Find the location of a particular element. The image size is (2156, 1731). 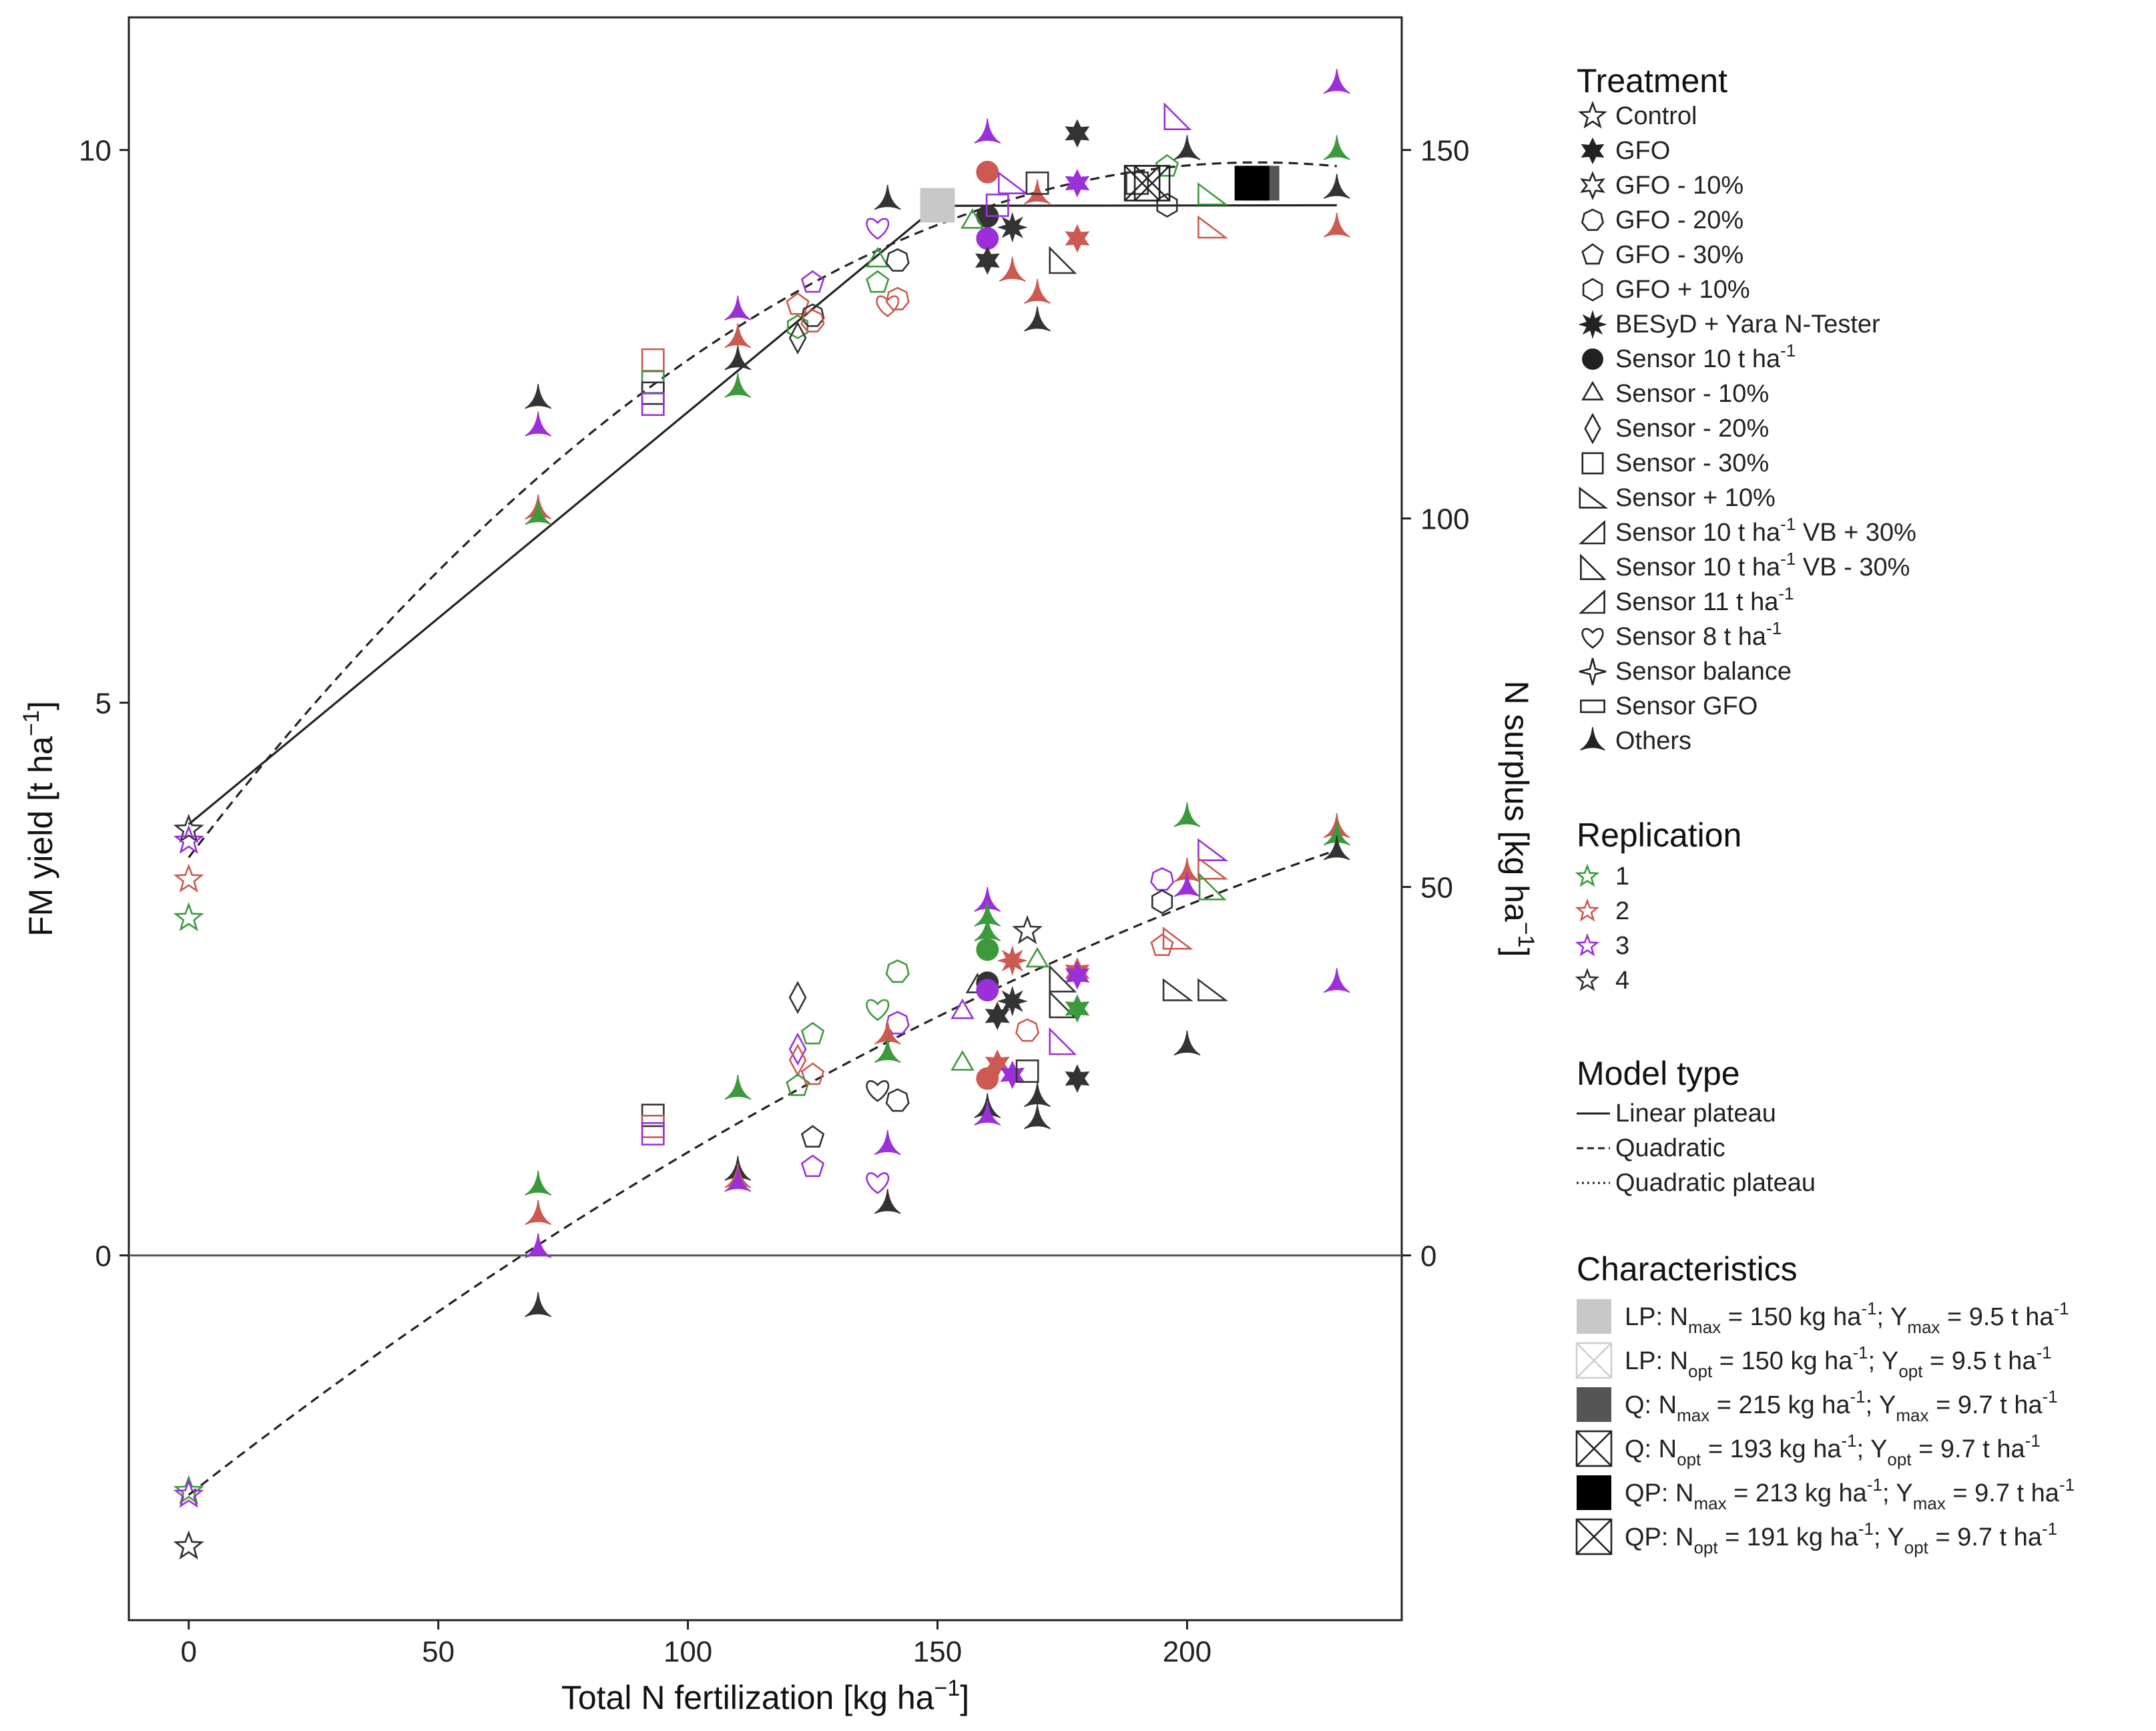

treatment-legend-suffix: VB - 30% is located at coordinates (1853, 567).